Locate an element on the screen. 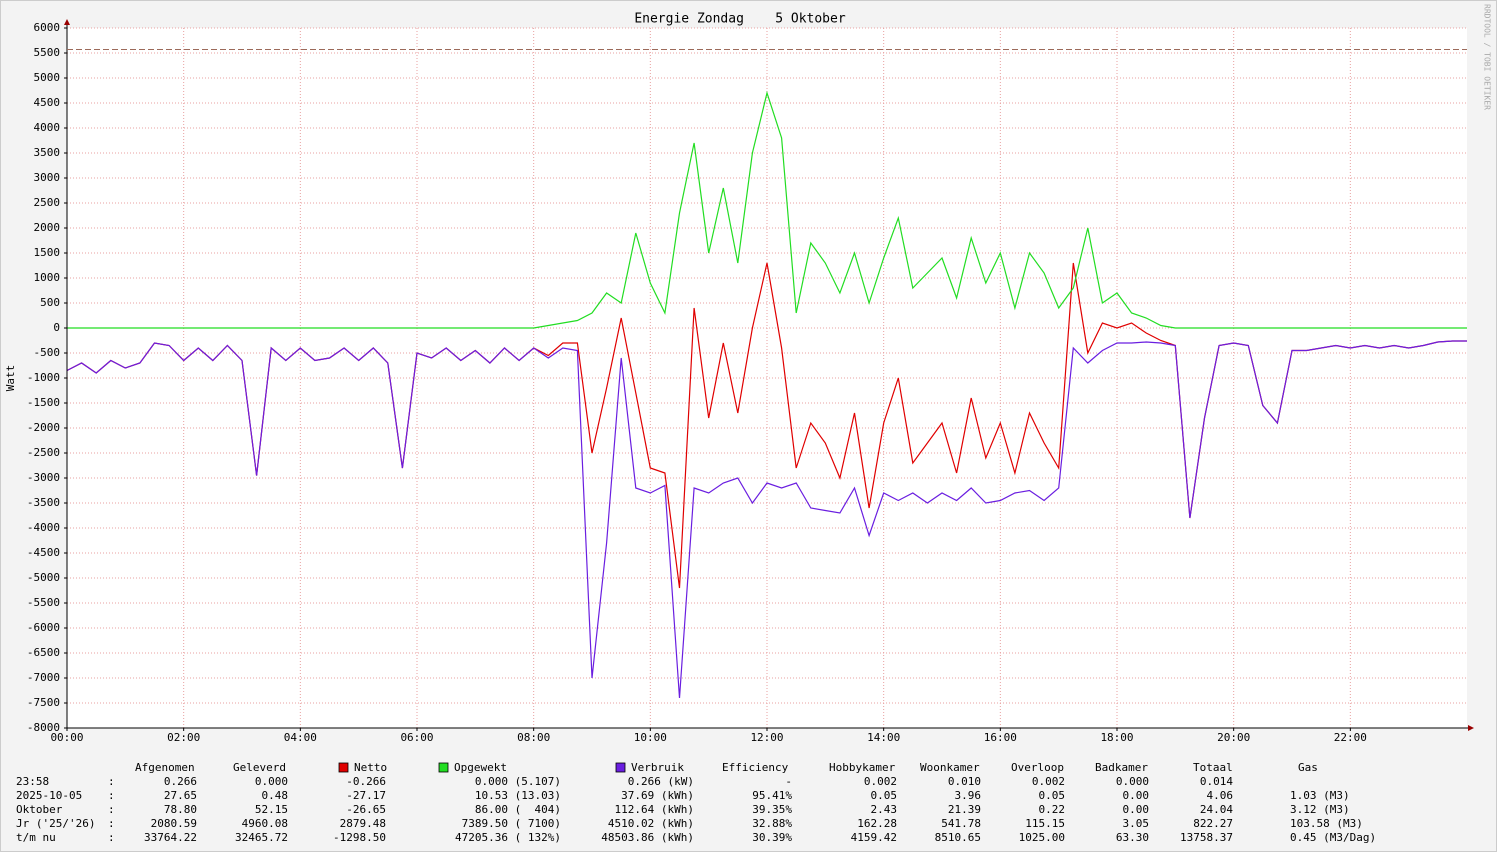 This screenshot has width=1497, height=852. table-cell: 162.28 is located at coordinates (877, 823).